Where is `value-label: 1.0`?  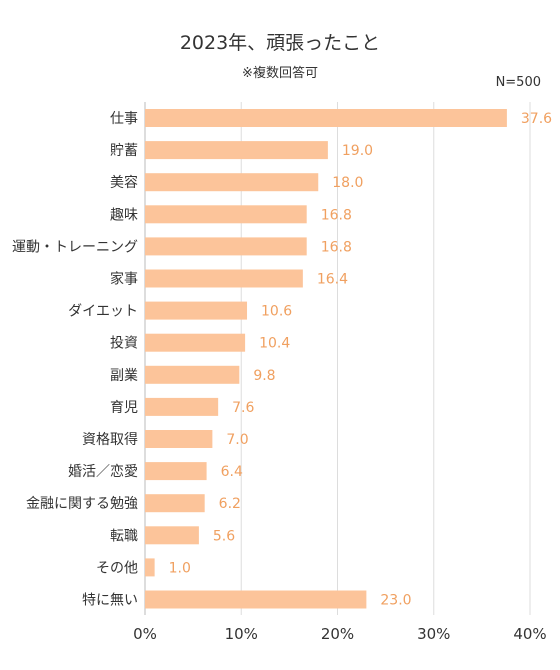
value-label: 1.0 is located at coordinates (180, 568).